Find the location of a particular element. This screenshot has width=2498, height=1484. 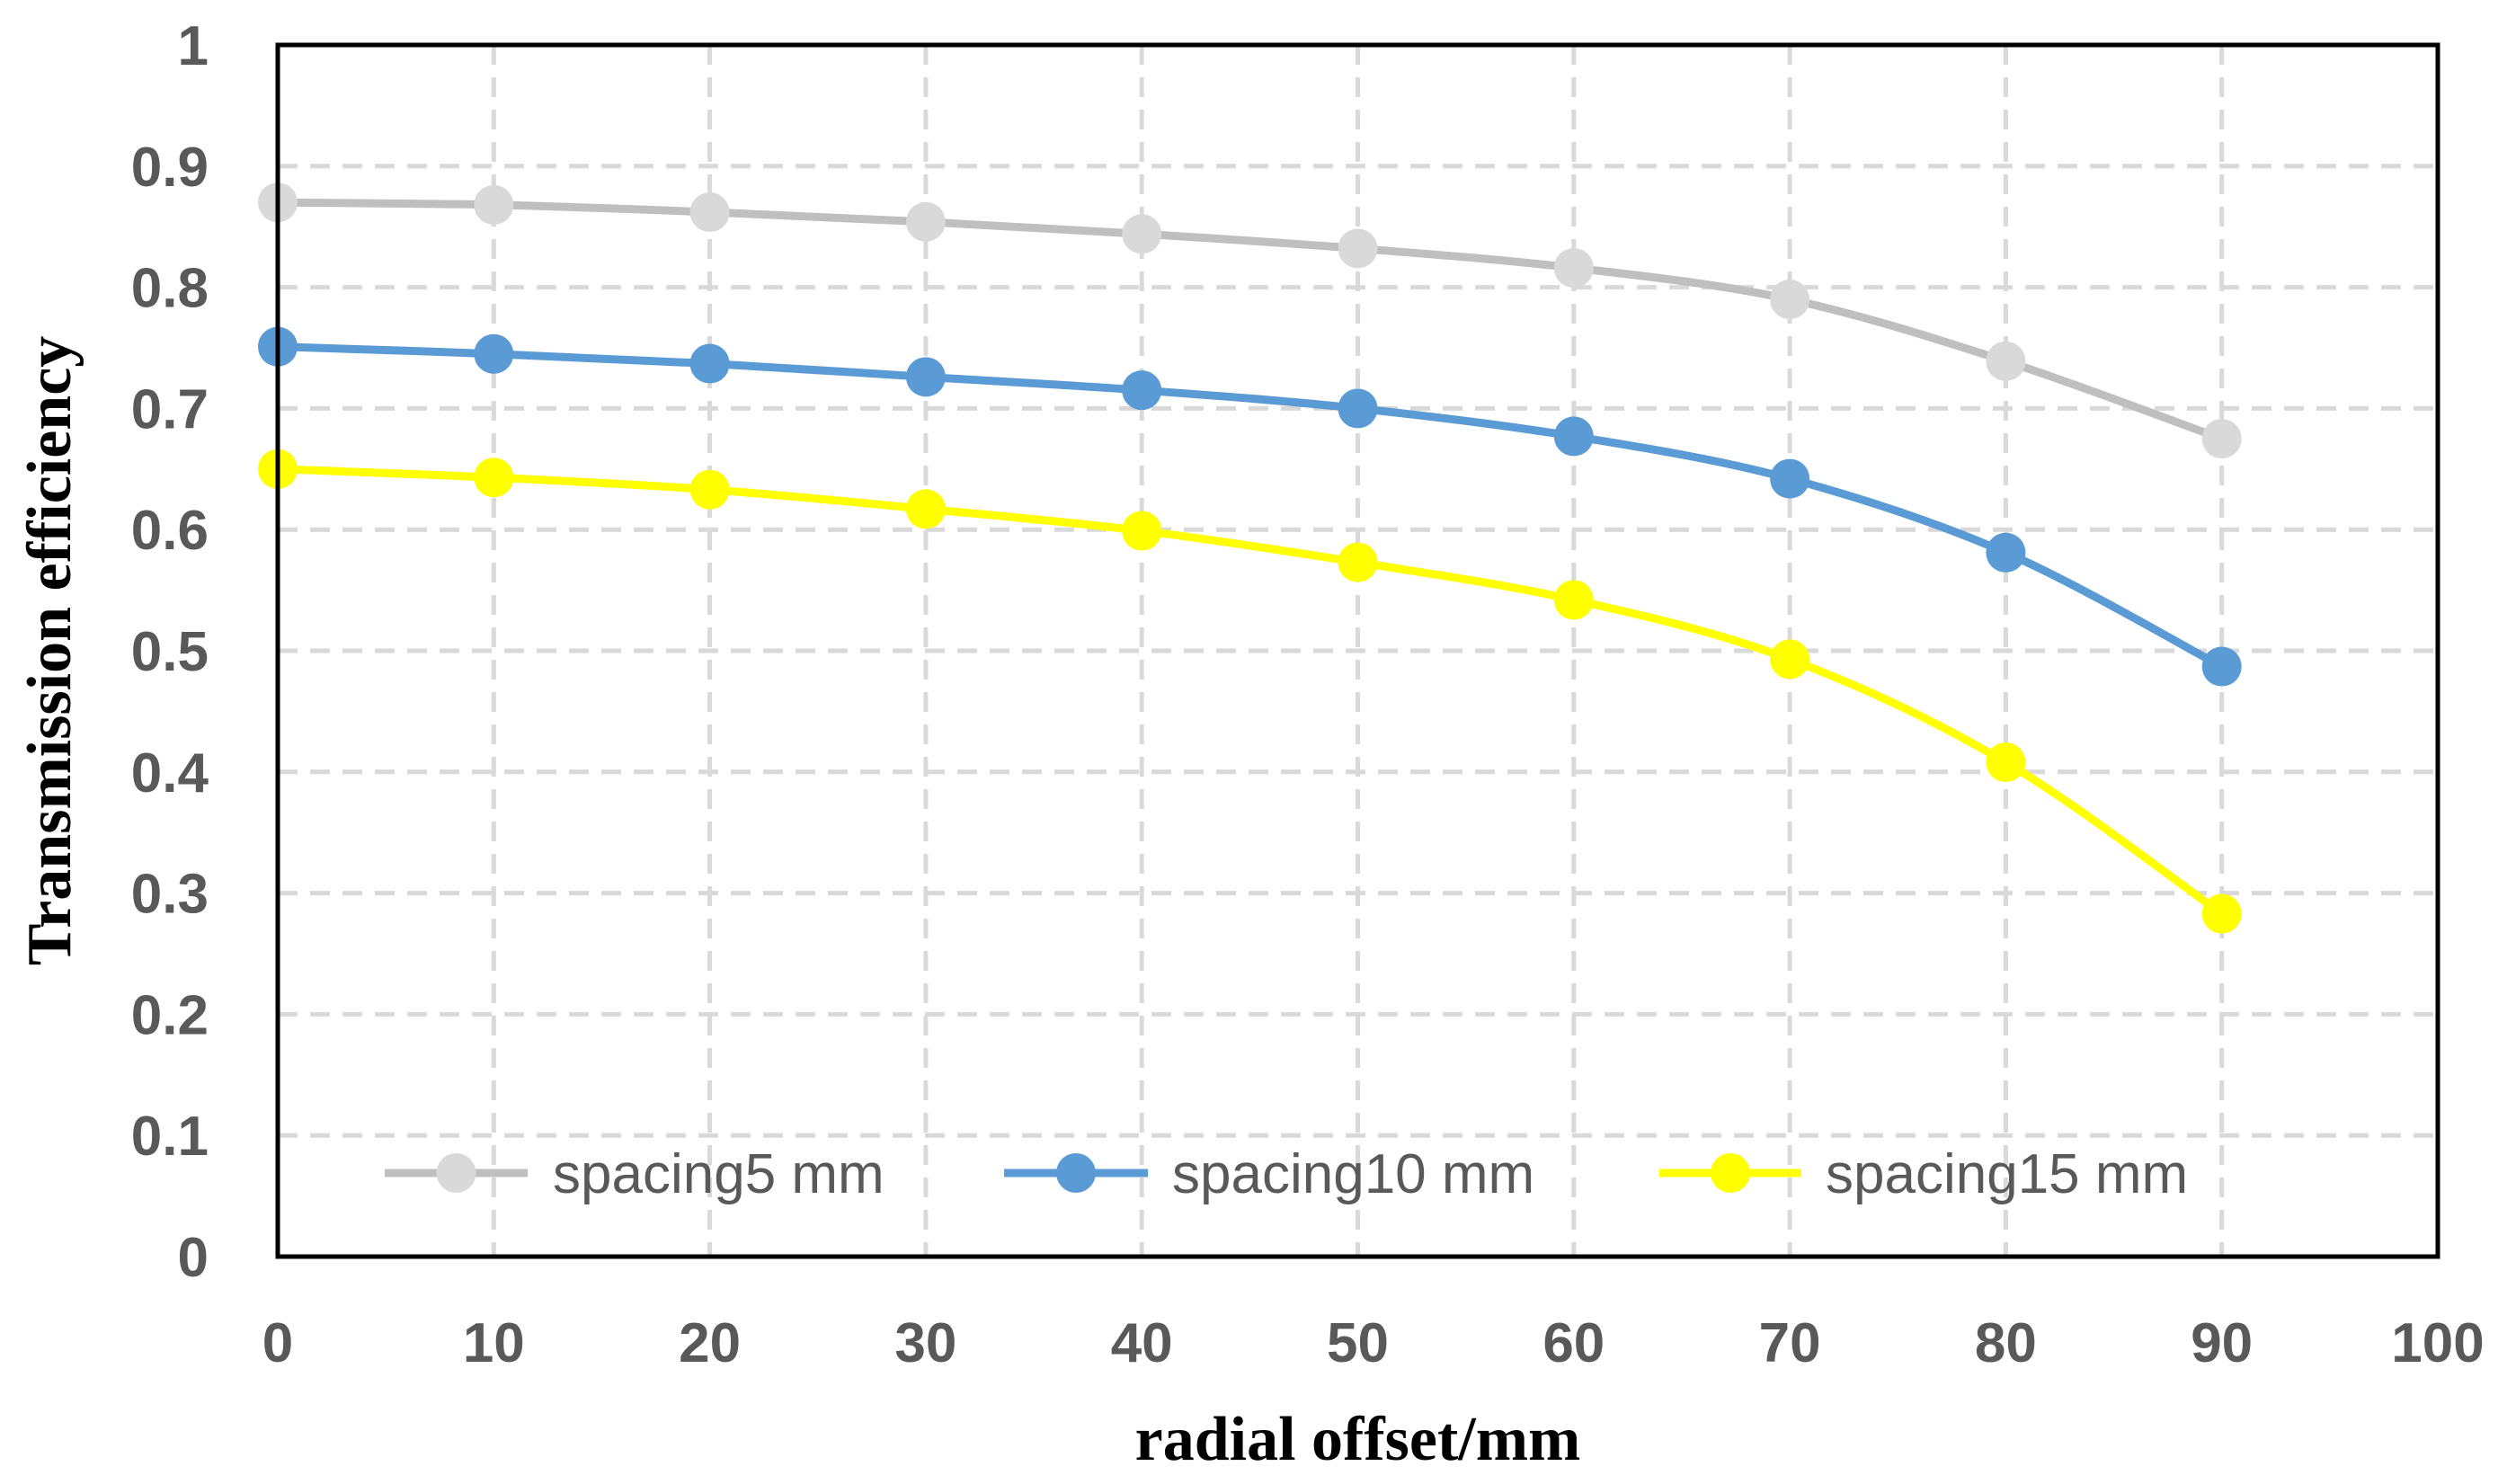

y-tick-label: 0.2 is located at coordinates (170, 1015).